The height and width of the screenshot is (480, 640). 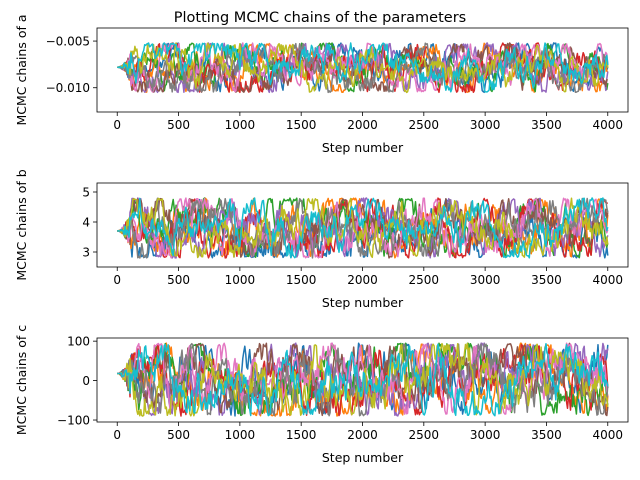 I want to click on y-axis-label: MCMC chains of b, so click(x=21, y=224).